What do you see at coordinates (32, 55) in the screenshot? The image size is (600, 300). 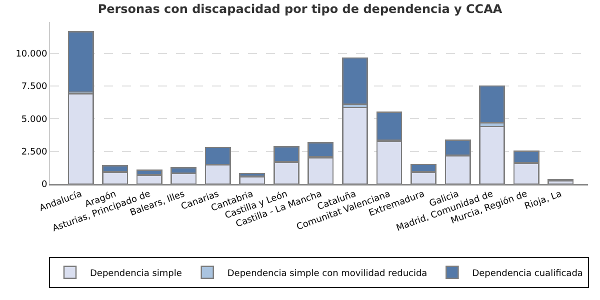 I see `y-tick-label: 10.000` at bounding box center [32, 55].